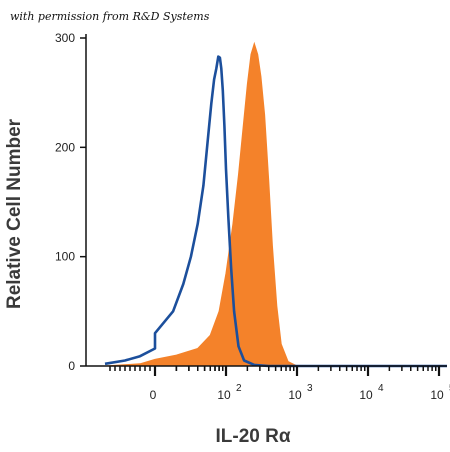  I want to click on x-tick-label: 10 3, so click(300, 392).